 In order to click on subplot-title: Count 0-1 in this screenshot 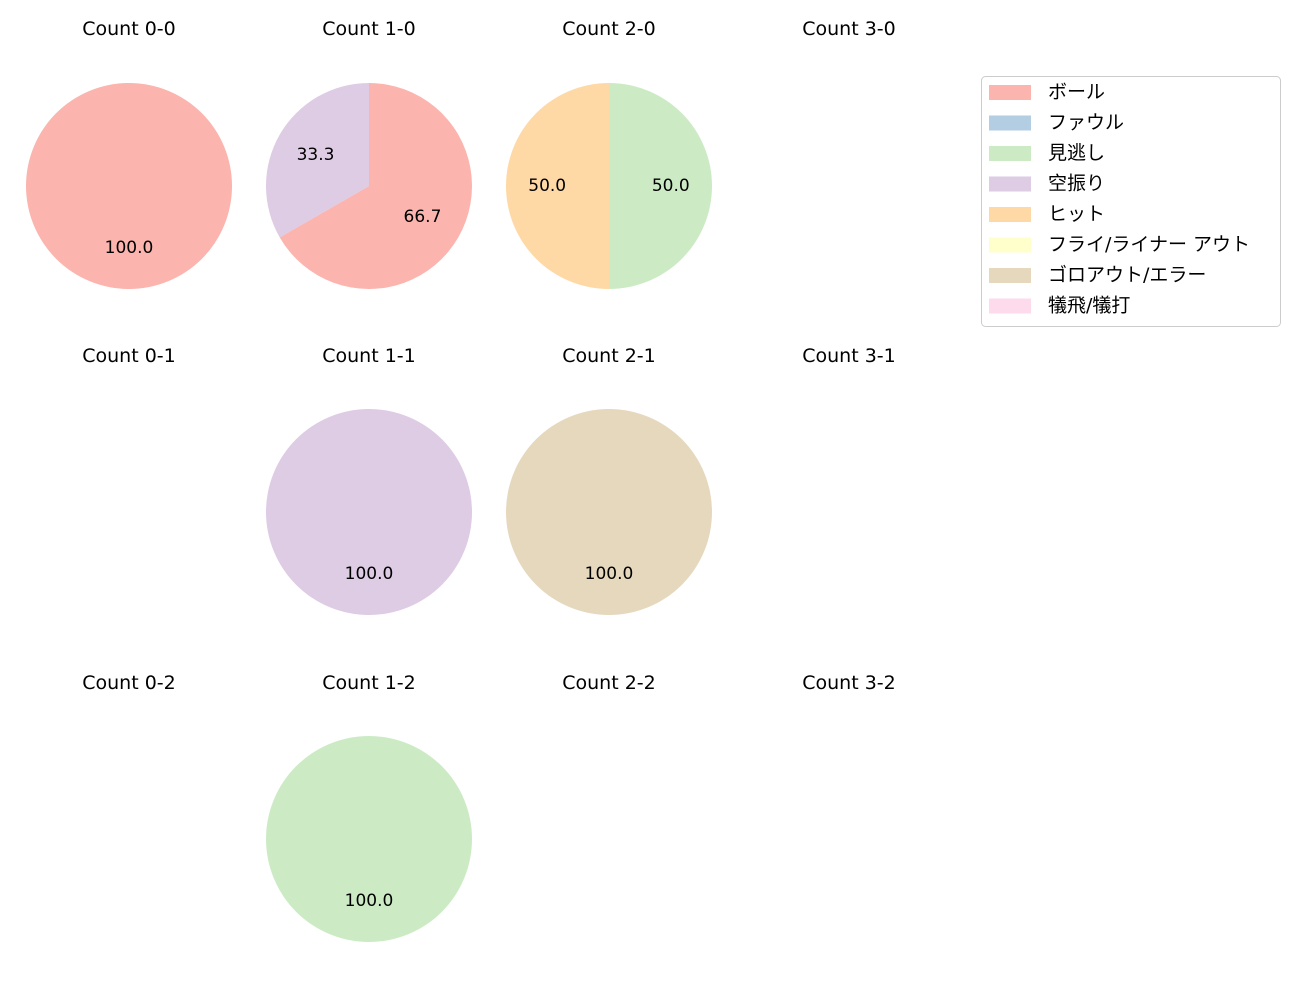, I will do `click(129, 356)`.